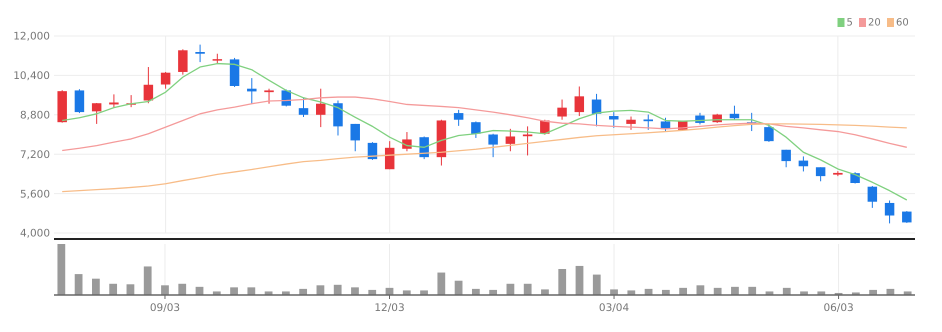 This screenshot has width=942, height=332. What do you see at coordinates (838, 308) in the screenshot?
I see `x-tick-label: 06/03` at bounding box center [838, 308].